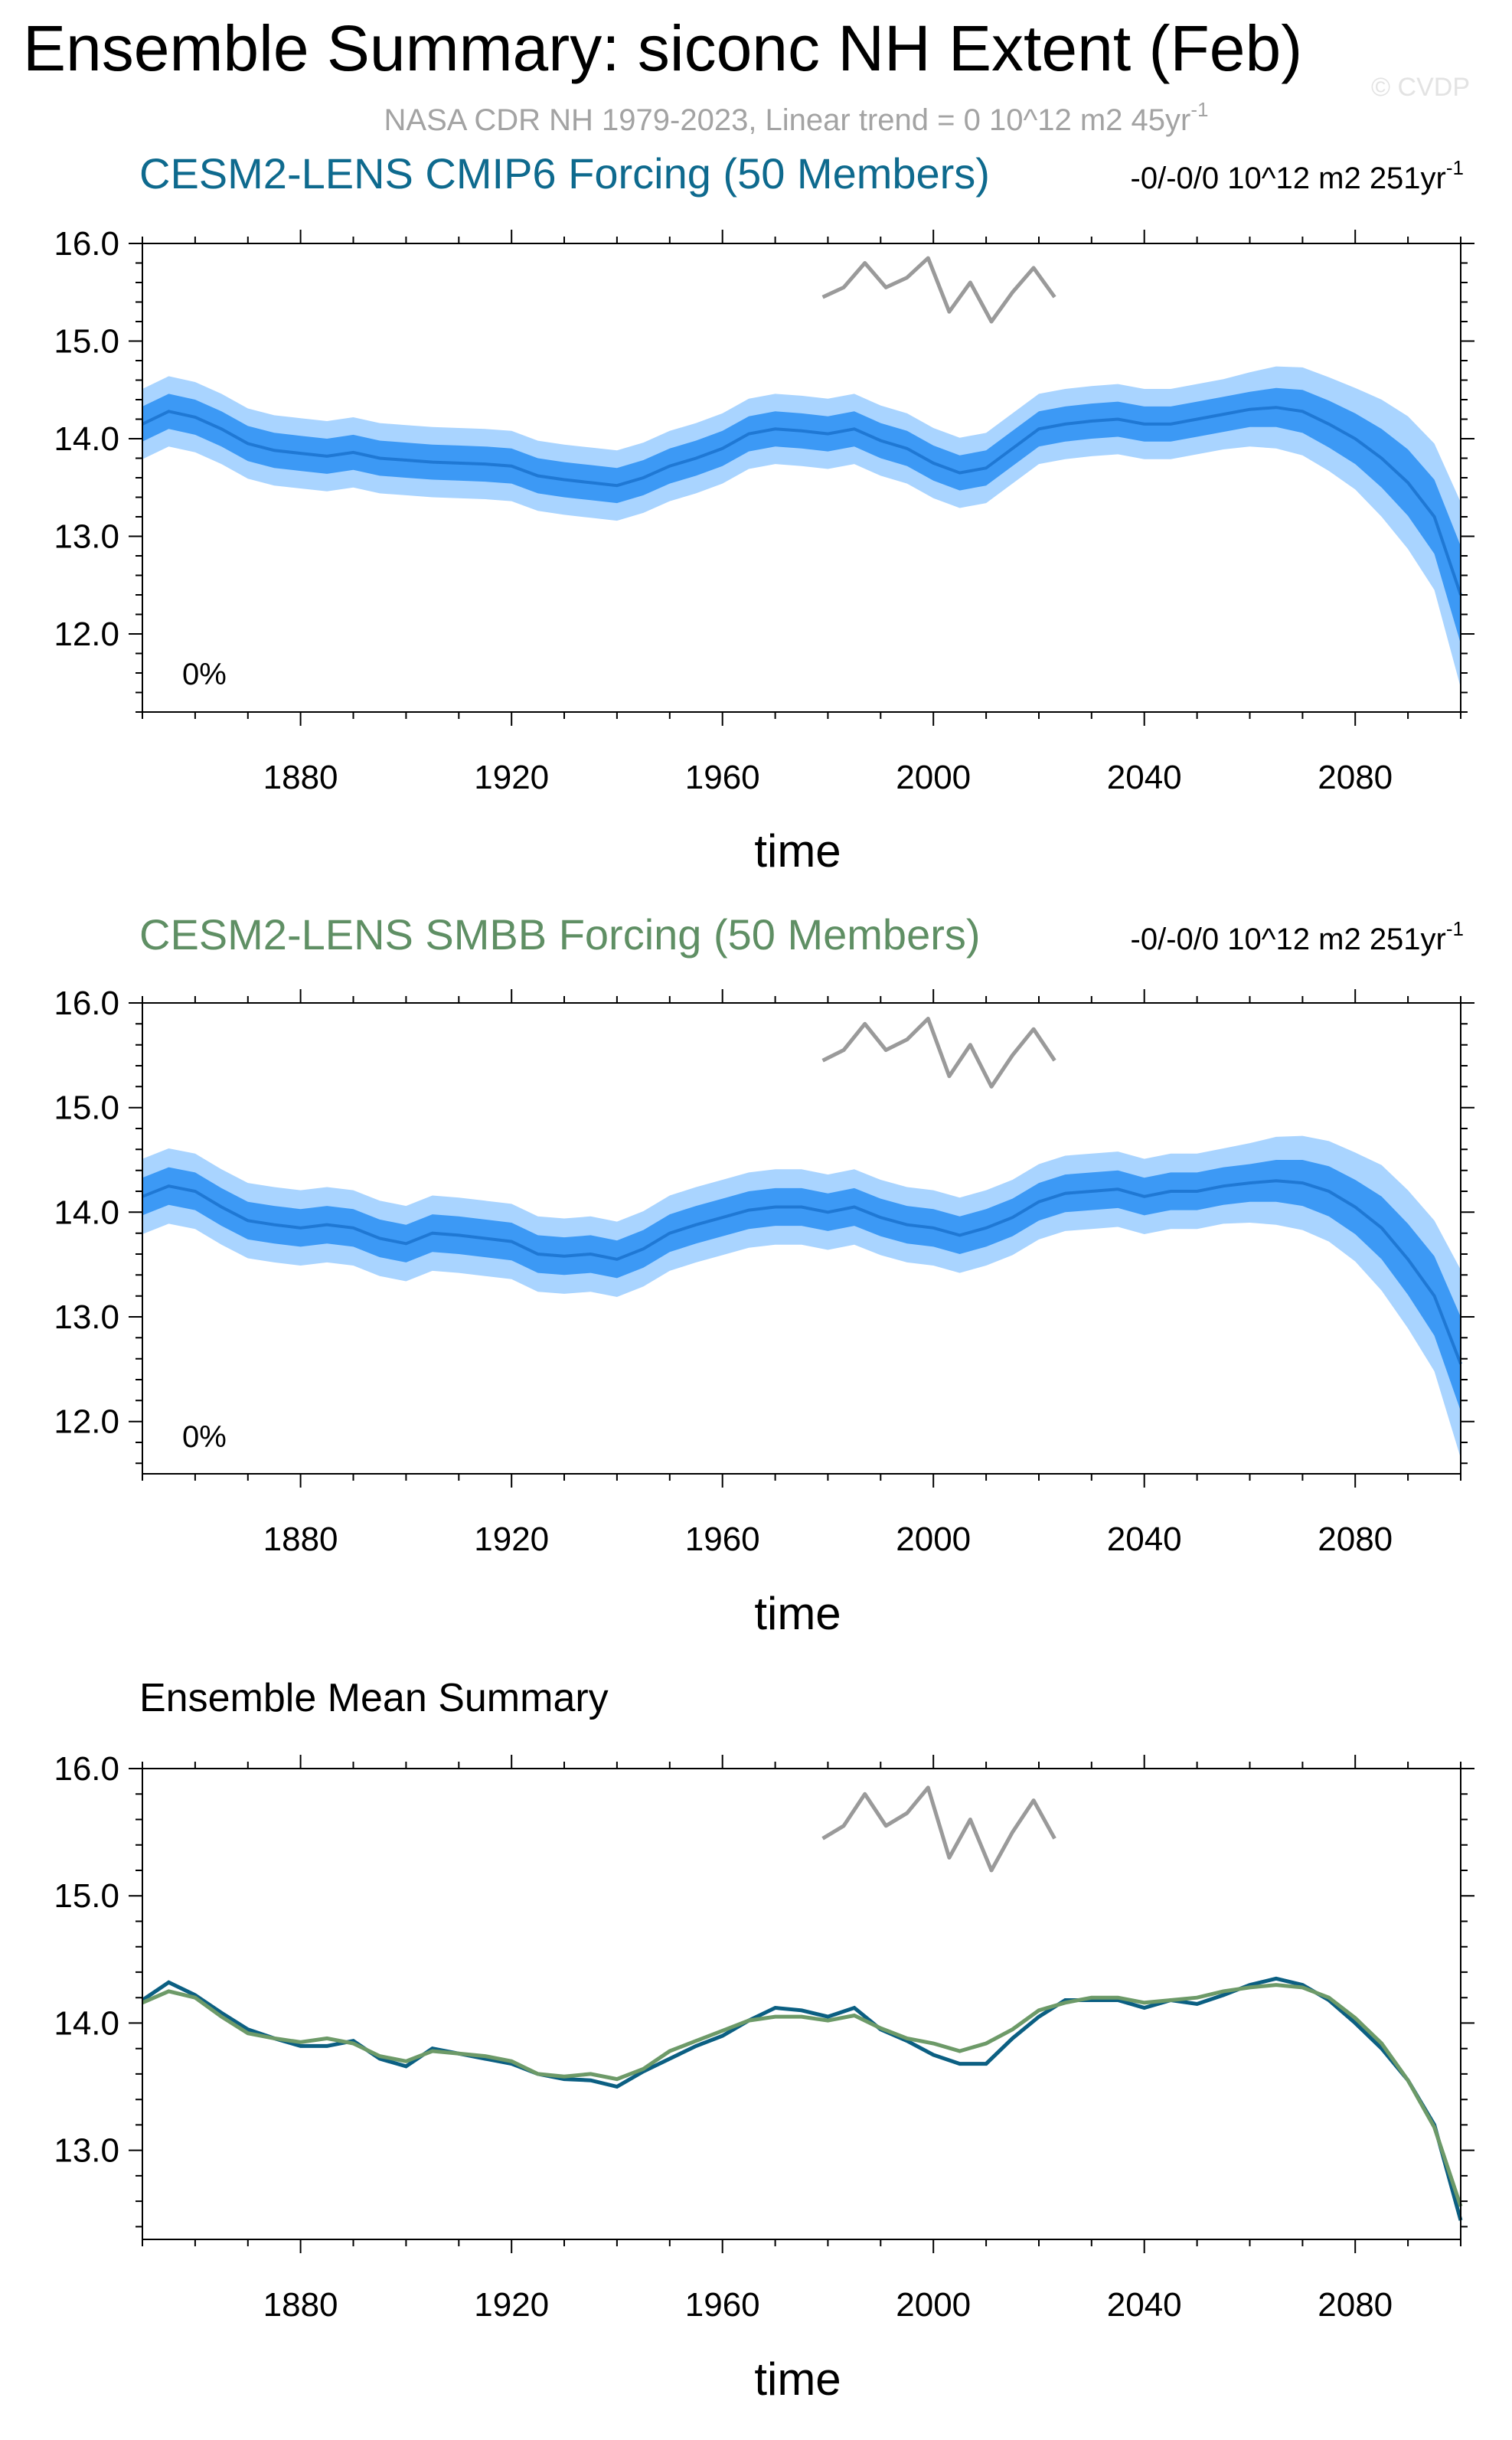 The image size is (1512, 2440). I want to click on mean-smbb-line, so click(802, 2095).